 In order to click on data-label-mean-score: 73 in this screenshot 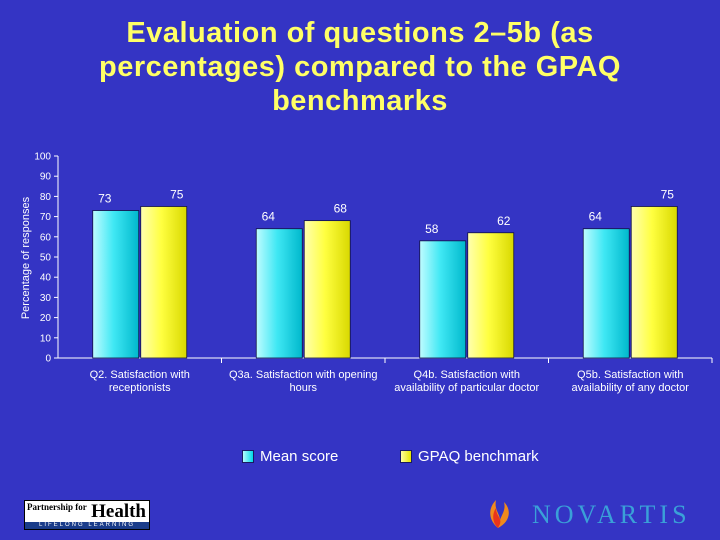, I will do `click(105, 199)`.